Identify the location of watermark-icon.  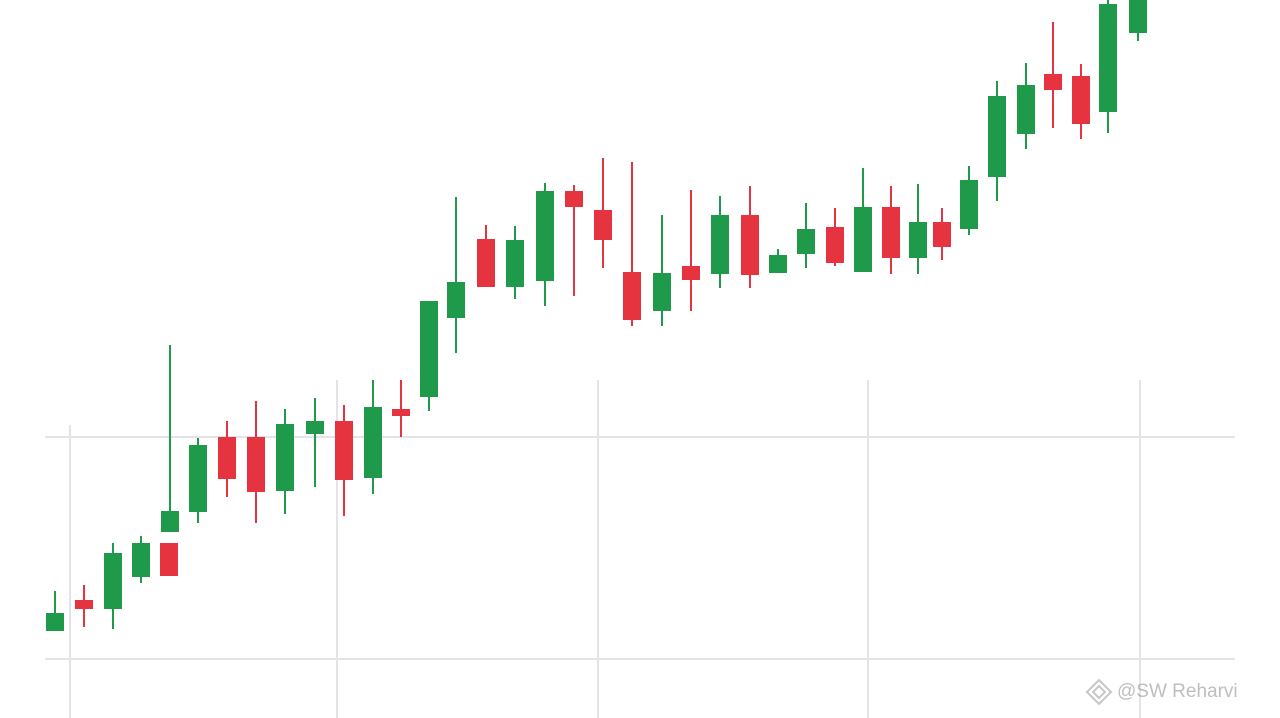
(1099, 692).